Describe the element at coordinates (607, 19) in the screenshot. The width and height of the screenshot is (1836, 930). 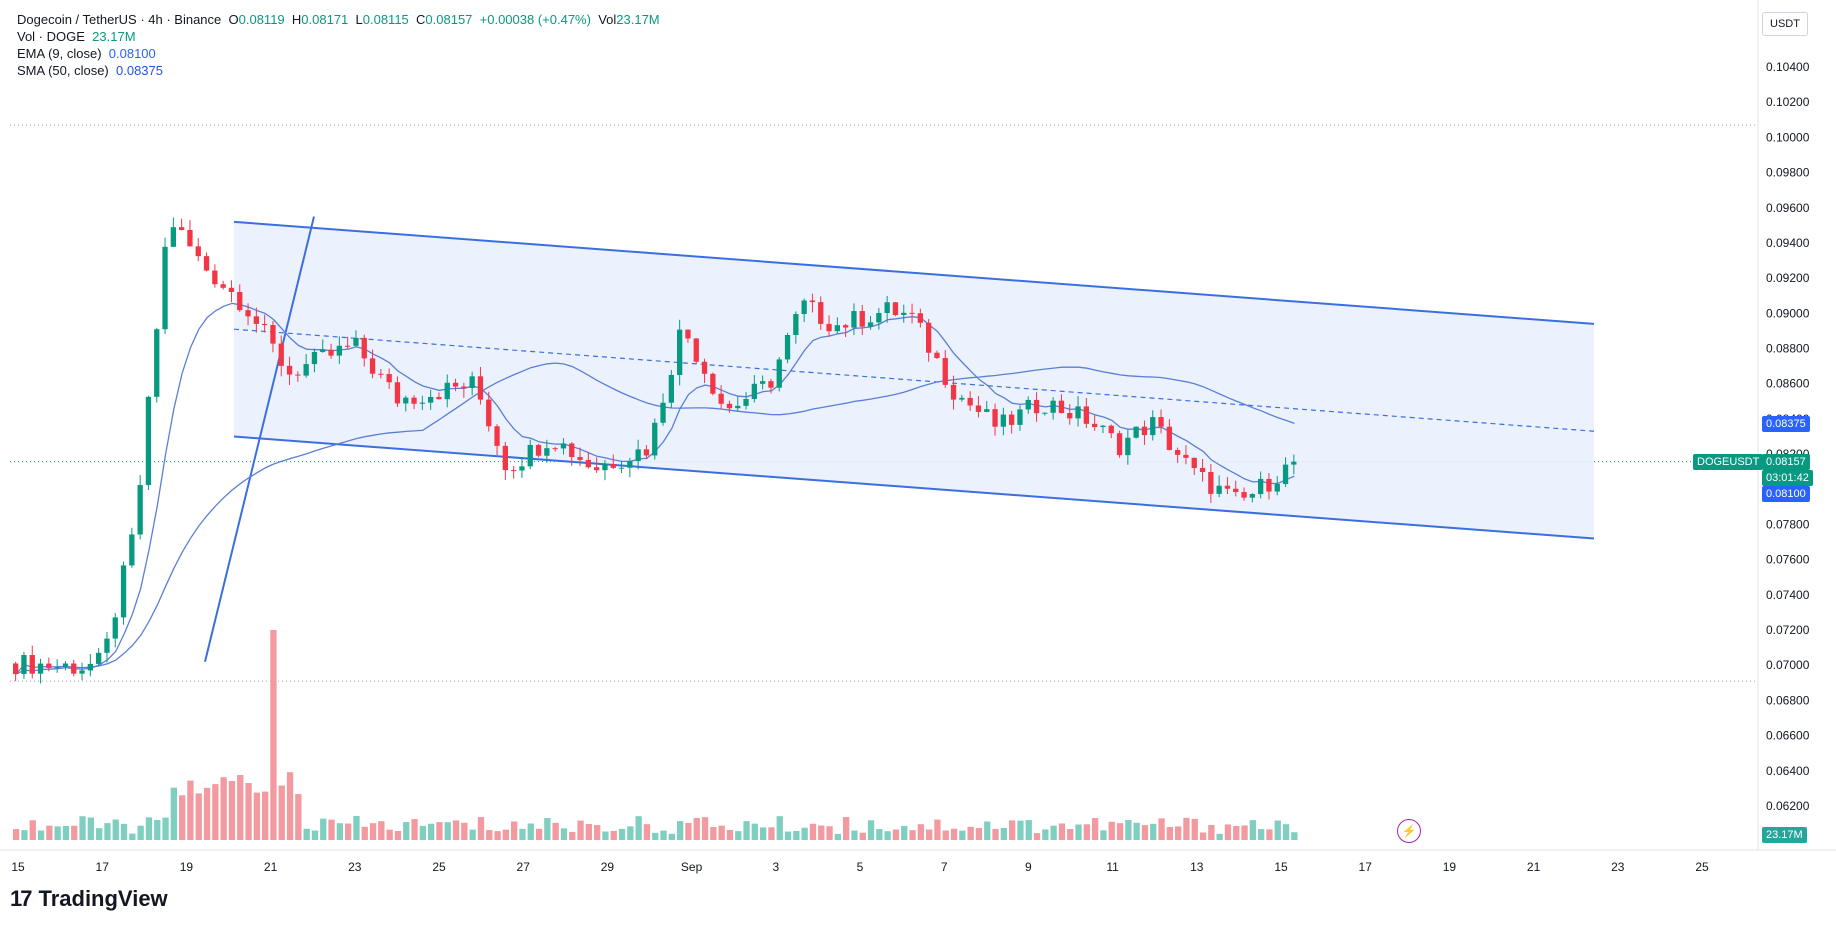
I see `vol-label: Vol` at that location.